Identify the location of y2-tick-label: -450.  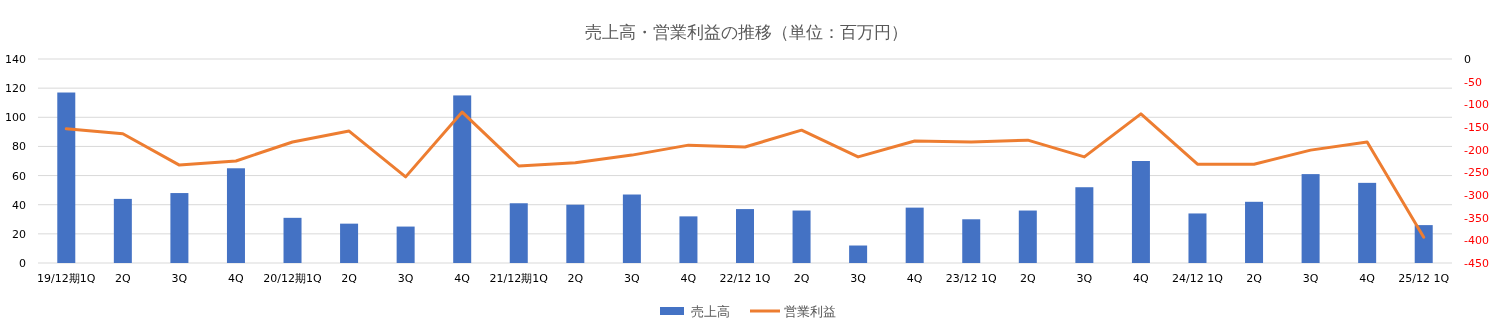
(1476, 263).